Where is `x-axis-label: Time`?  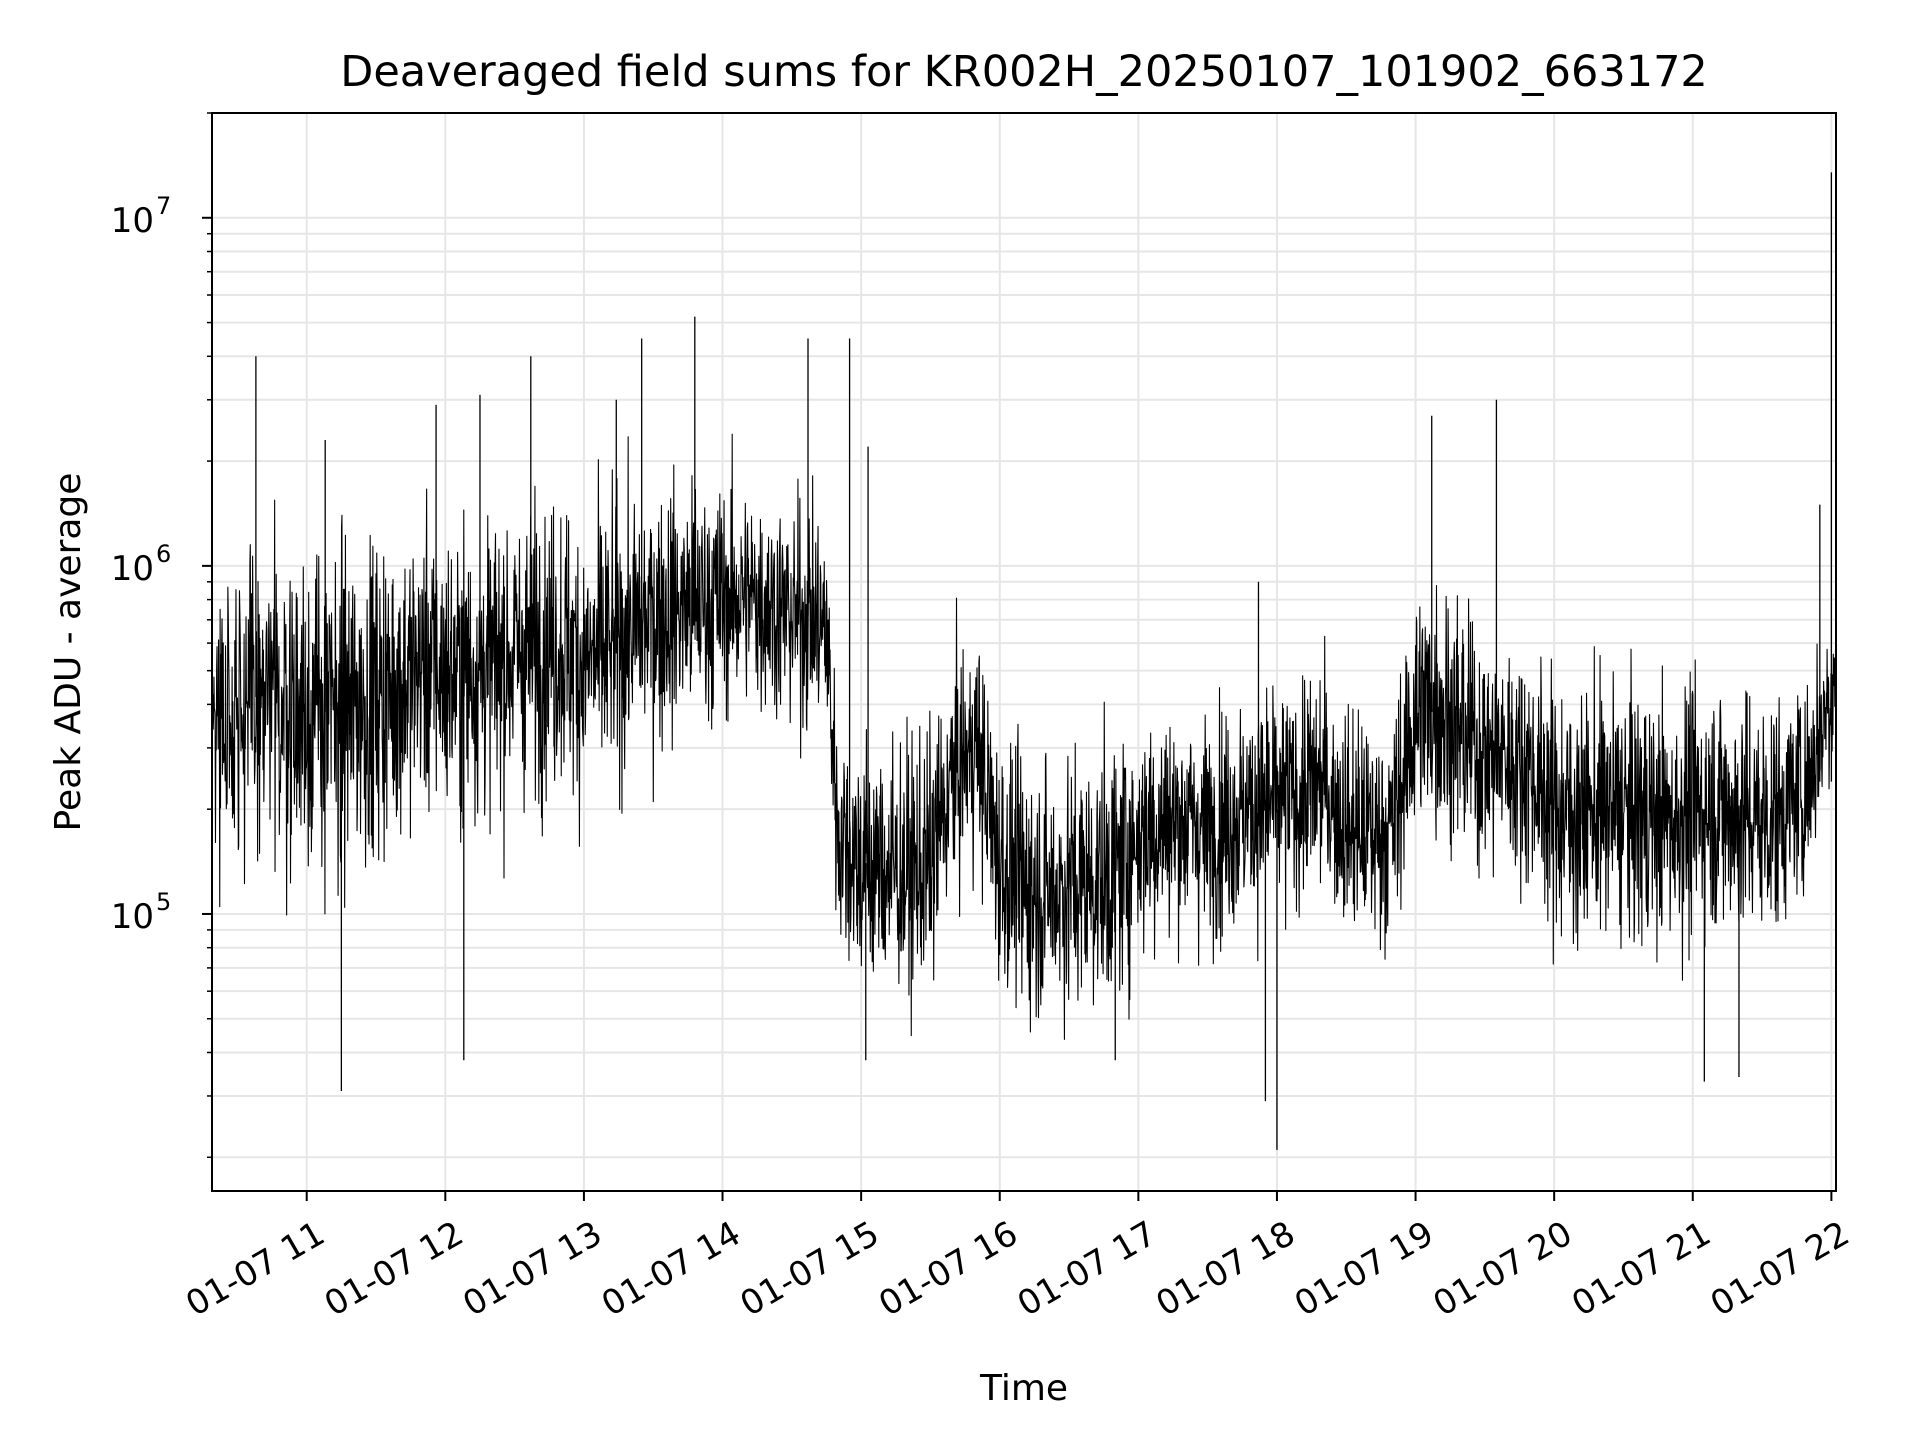 x-axis-label: Time is located at coordinates (1023, 1388).